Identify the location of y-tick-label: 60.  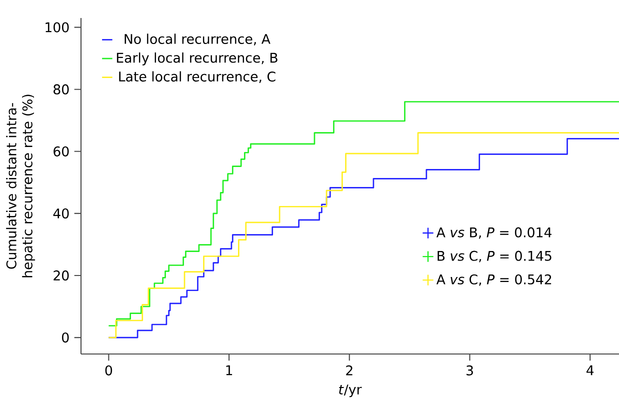
(61, 151).